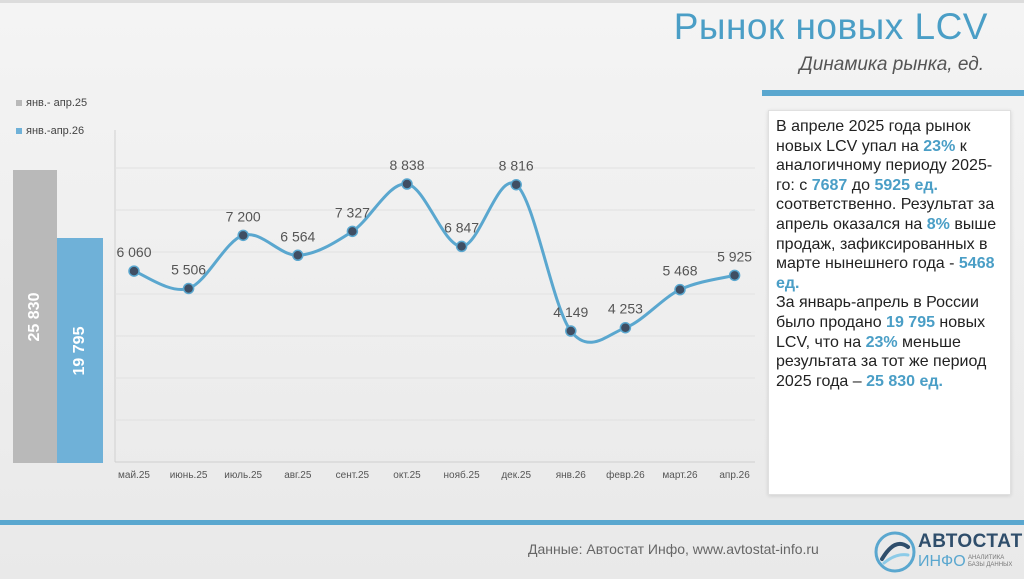  I want to click on data-label-2: 7 200, so click(243, 216).